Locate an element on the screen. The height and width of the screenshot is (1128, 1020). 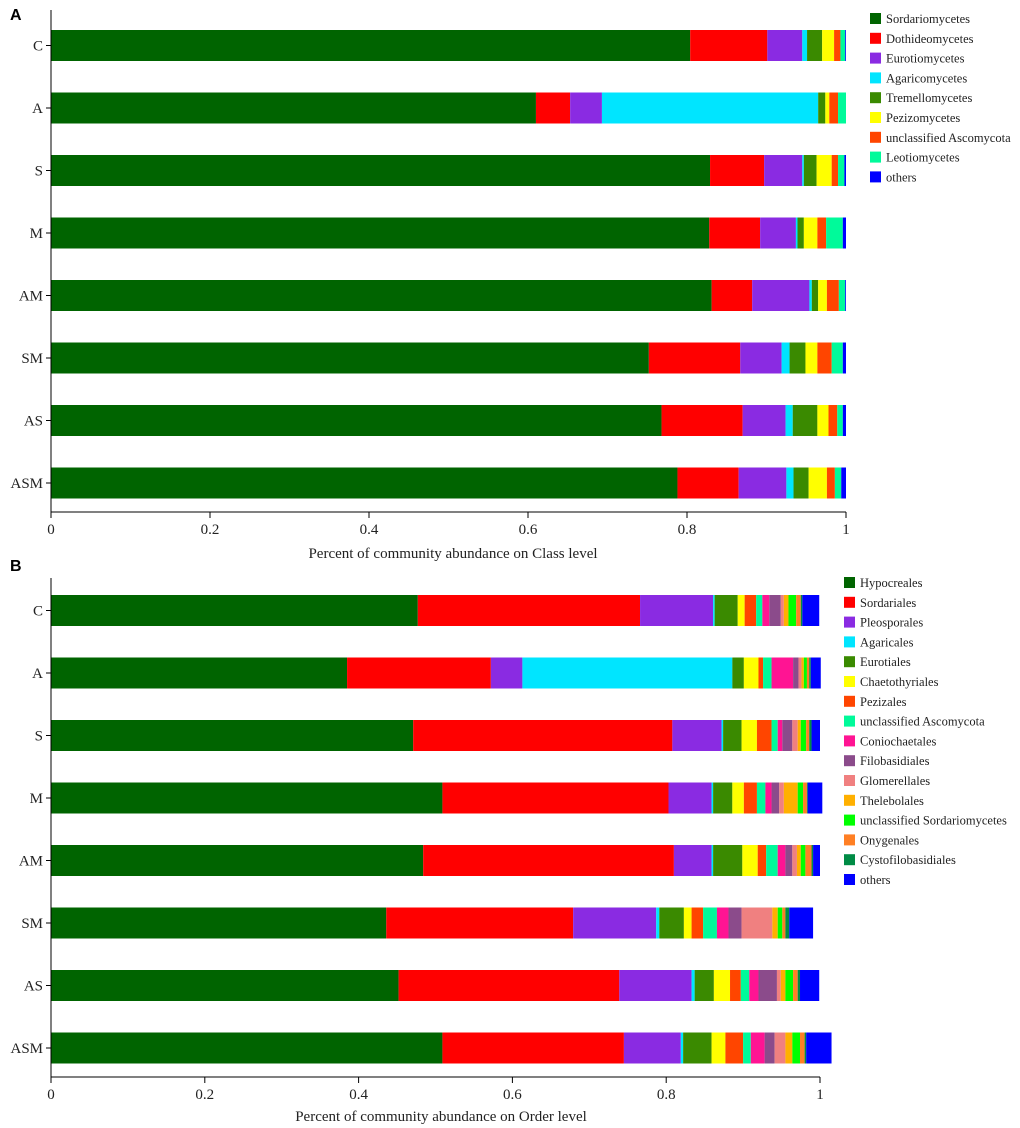
category-label: ASM is located at coordinates (26, 484).